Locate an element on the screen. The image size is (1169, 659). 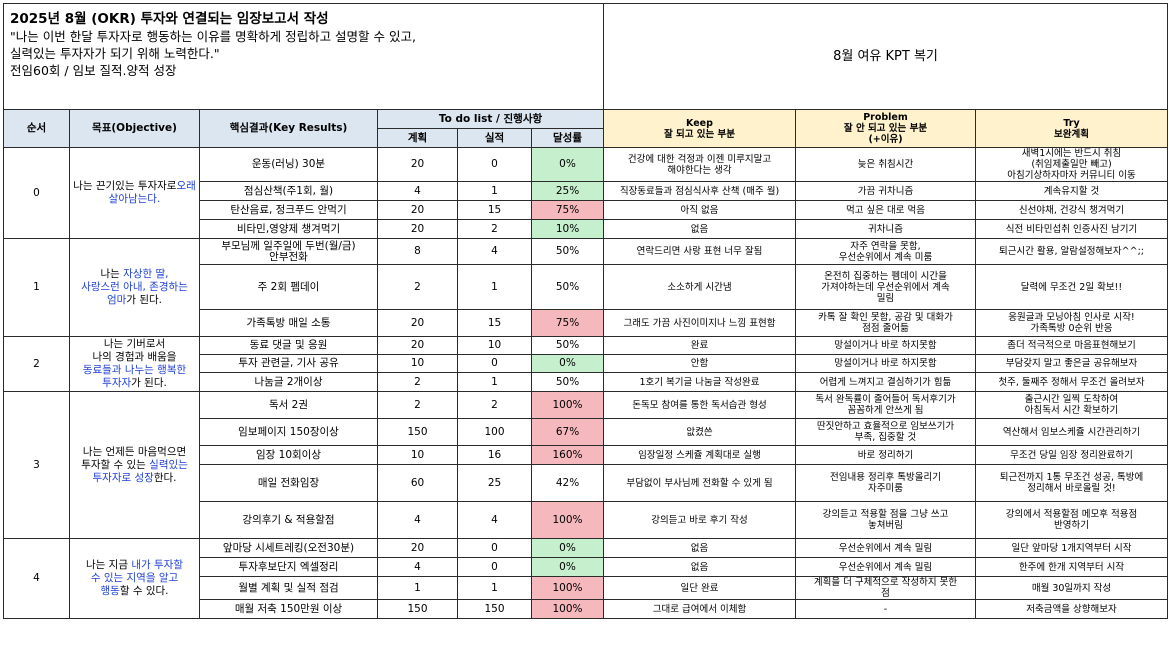
problem-cell: 가끔 귀차니즘 is located at coordinates (885, 191).